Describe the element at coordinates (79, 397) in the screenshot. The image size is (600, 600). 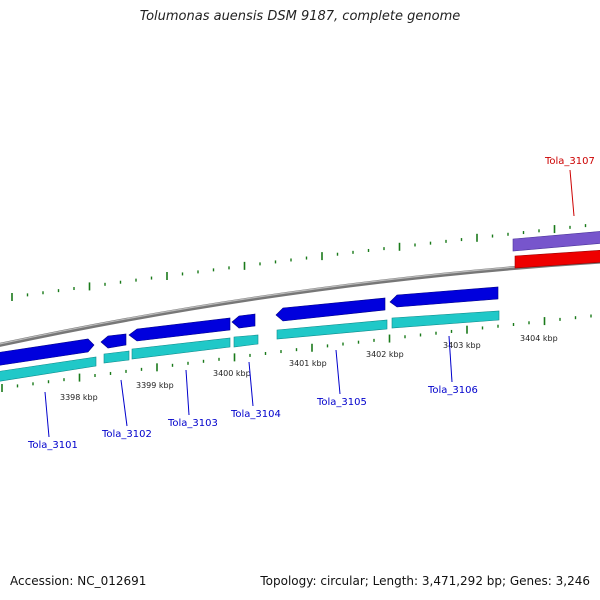
I see `scale-label: 3398 kbp` at that location.